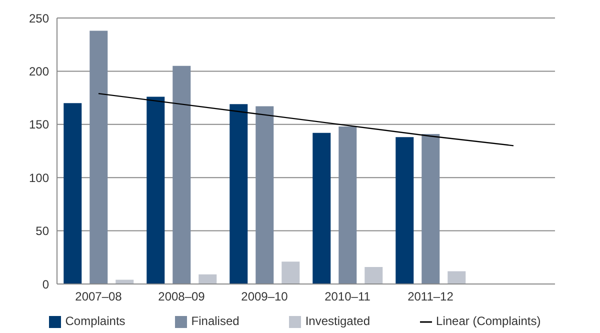  Describe the element at coordinates (98, 297) in the screenshot. I see `x-tick-label: 2007–08` at that location.